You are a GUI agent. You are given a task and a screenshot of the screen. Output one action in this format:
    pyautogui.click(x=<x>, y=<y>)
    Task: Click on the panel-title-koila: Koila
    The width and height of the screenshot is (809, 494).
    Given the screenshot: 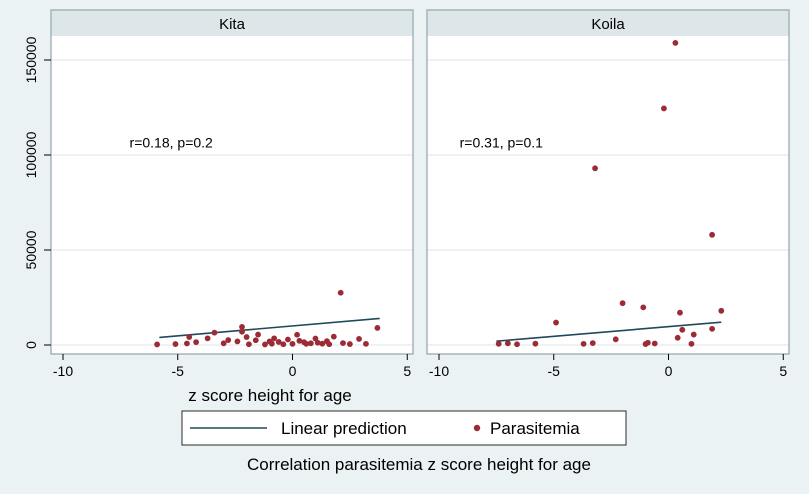 What is the action you would take?
    pyautogui.click(x=608, y=24)
    